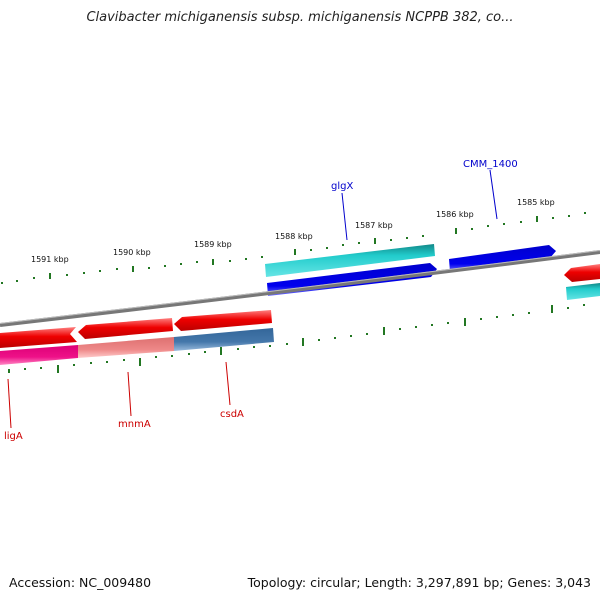 This screenshot has height=600, width=600. Describe the element at coordinates (50, 259) in the screenshot. I see `tick-label-1591: 1591 kbp` at that location.